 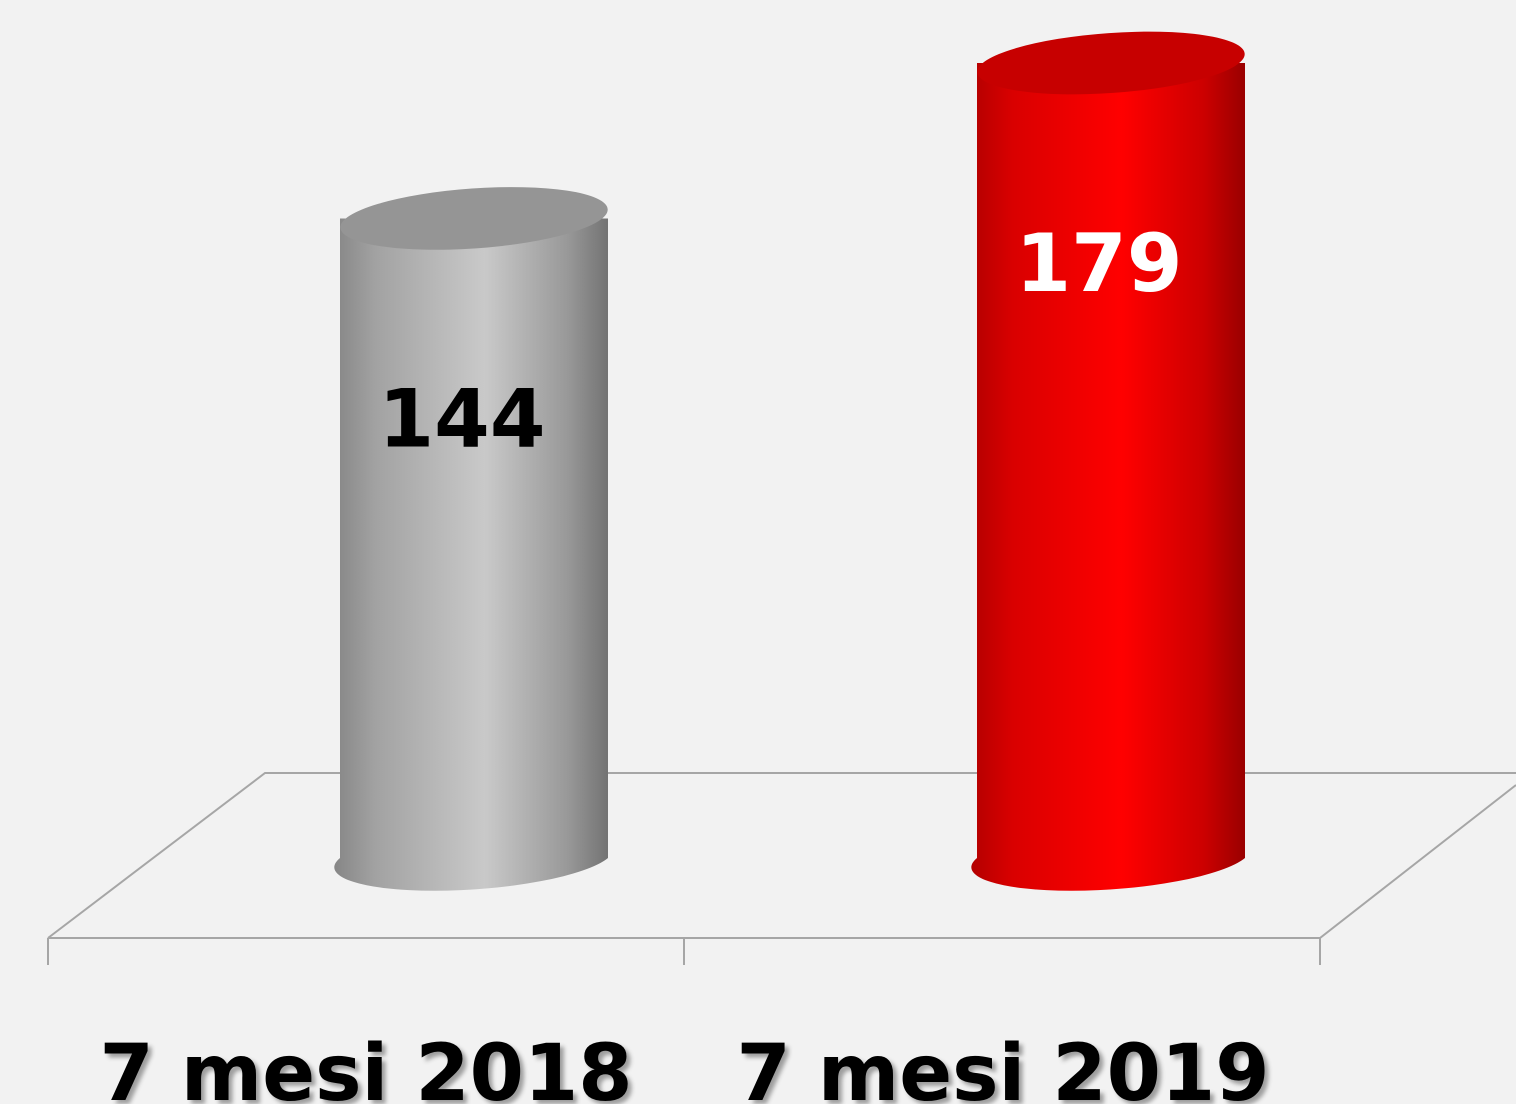 What do you see at coordinates (462, 418) in the screenshot?
I see `value-label: 144` at bounding box center [462, 418].